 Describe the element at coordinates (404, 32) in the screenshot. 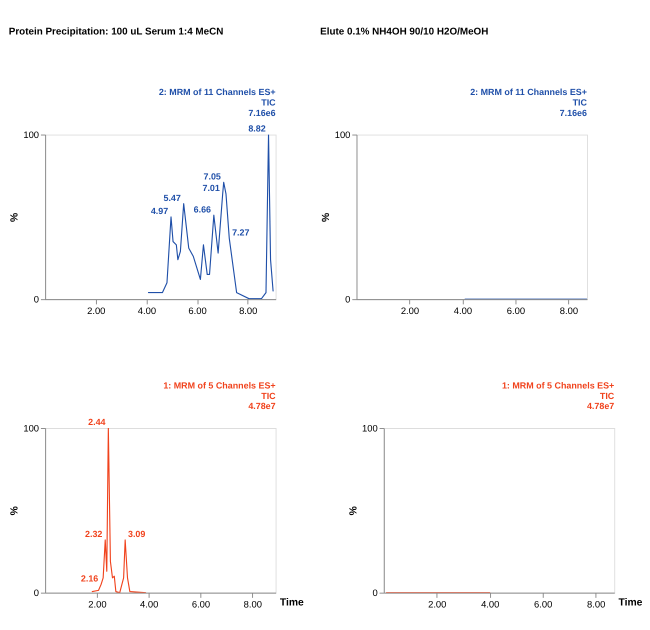

I see `chart-title: Elute 0.1% NH4OH 90/10 H2O/MeOH` at that location.